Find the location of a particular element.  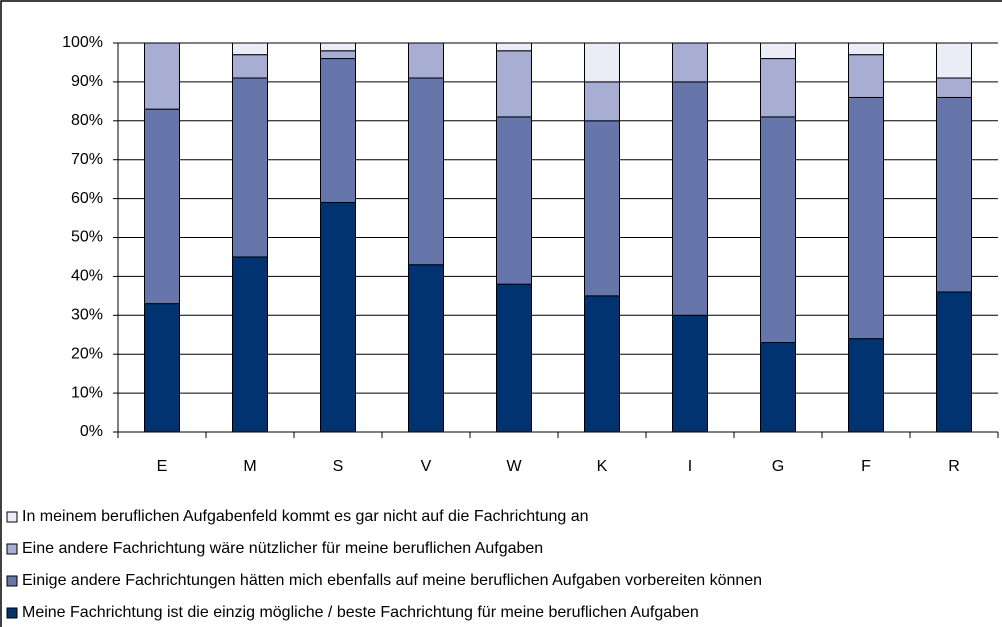

y-tick-label: 10% is located at coordinates (87, 392).